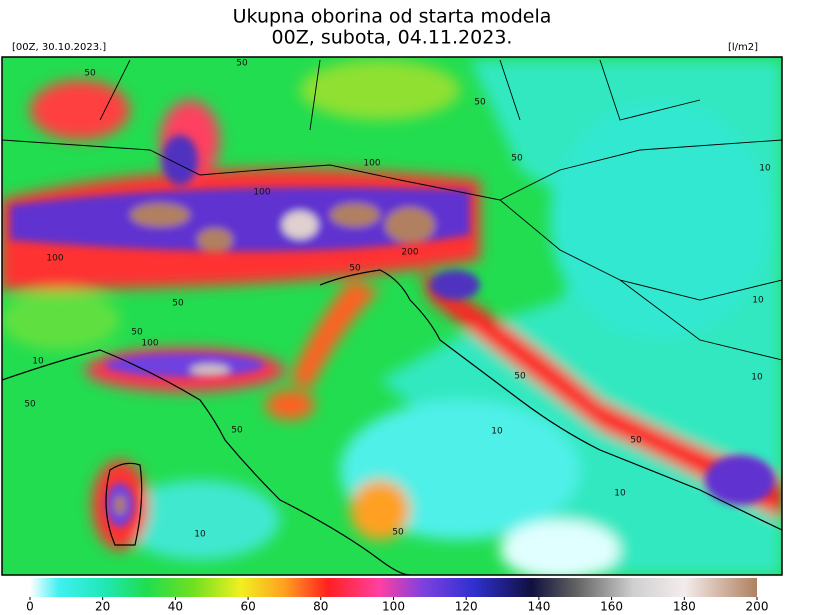  What do you see at coordinates (247, 607) in the screenshot?
I see `colorbar-tick-label: 60` at bounding box center [247, 607].